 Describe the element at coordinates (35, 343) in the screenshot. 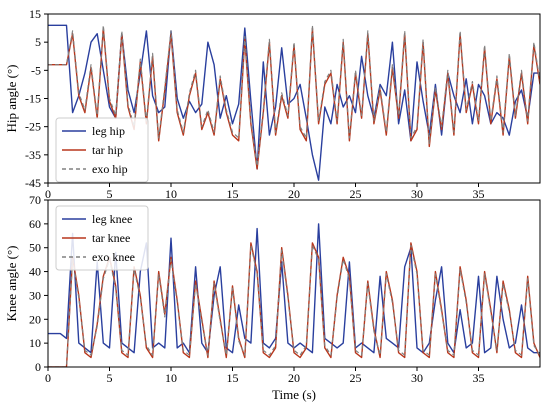

I see `y-tick-label: 10` at that location.